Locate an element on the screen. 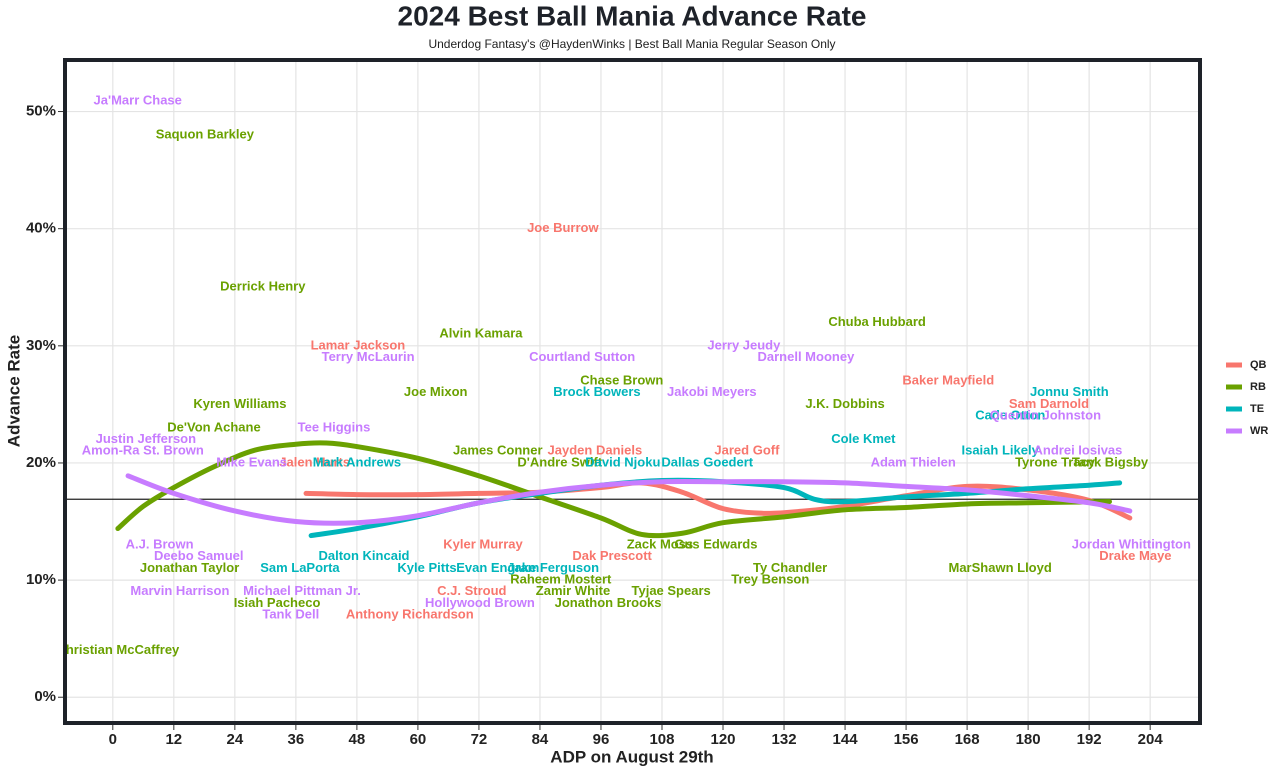 This screenshot has height=773, width=1280. x-tick-label: 48 is located at coordinates (357, 739).